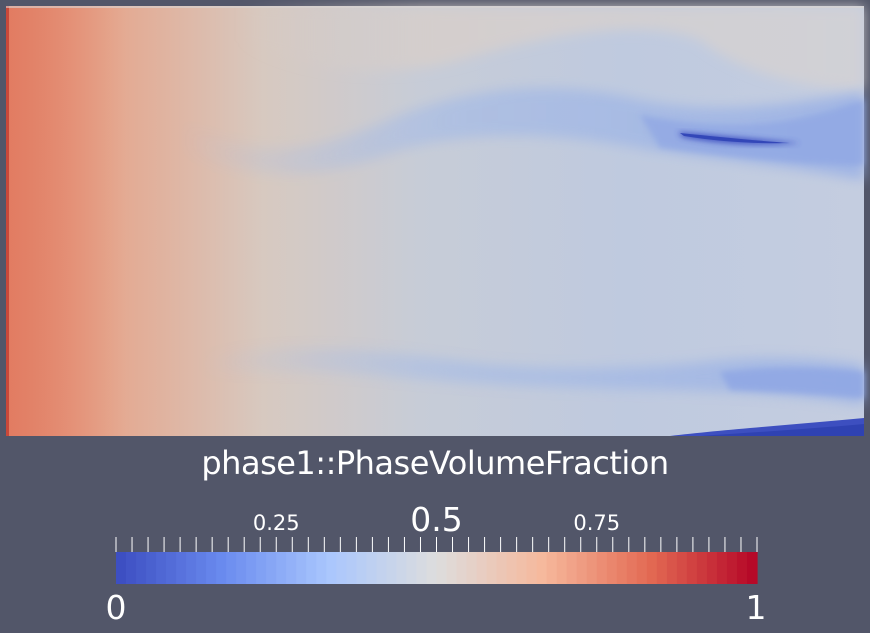 The width and height of the screenshot is (870, 633). I want to click on colorbar-tick-label: 0.5, so click(436, 519).